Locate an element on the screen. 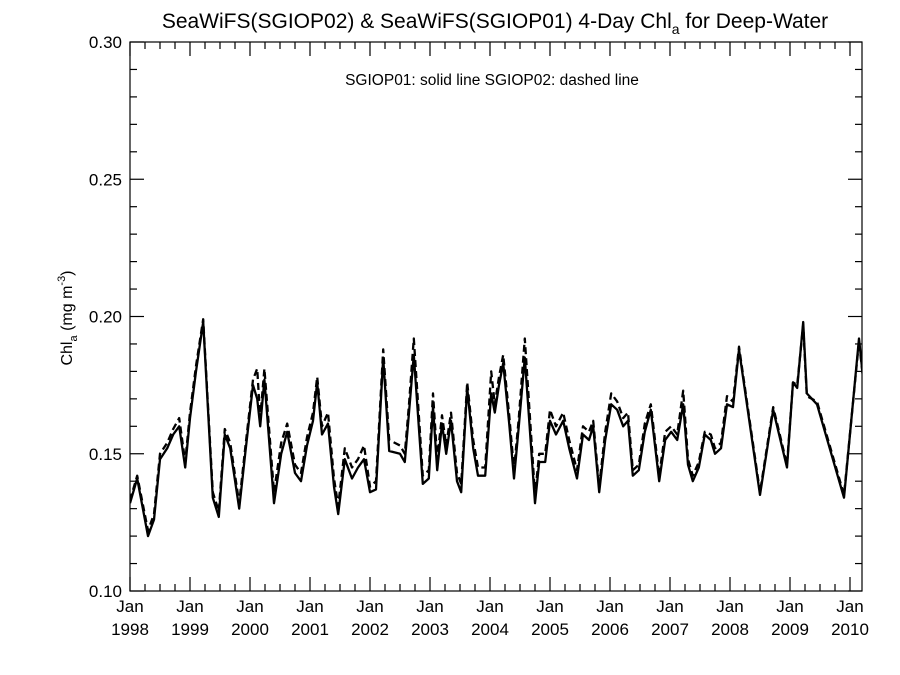 The width and height of the screenshot is (900, 675). y-tick-label: 0.25 is located at coordinates (105, 179).